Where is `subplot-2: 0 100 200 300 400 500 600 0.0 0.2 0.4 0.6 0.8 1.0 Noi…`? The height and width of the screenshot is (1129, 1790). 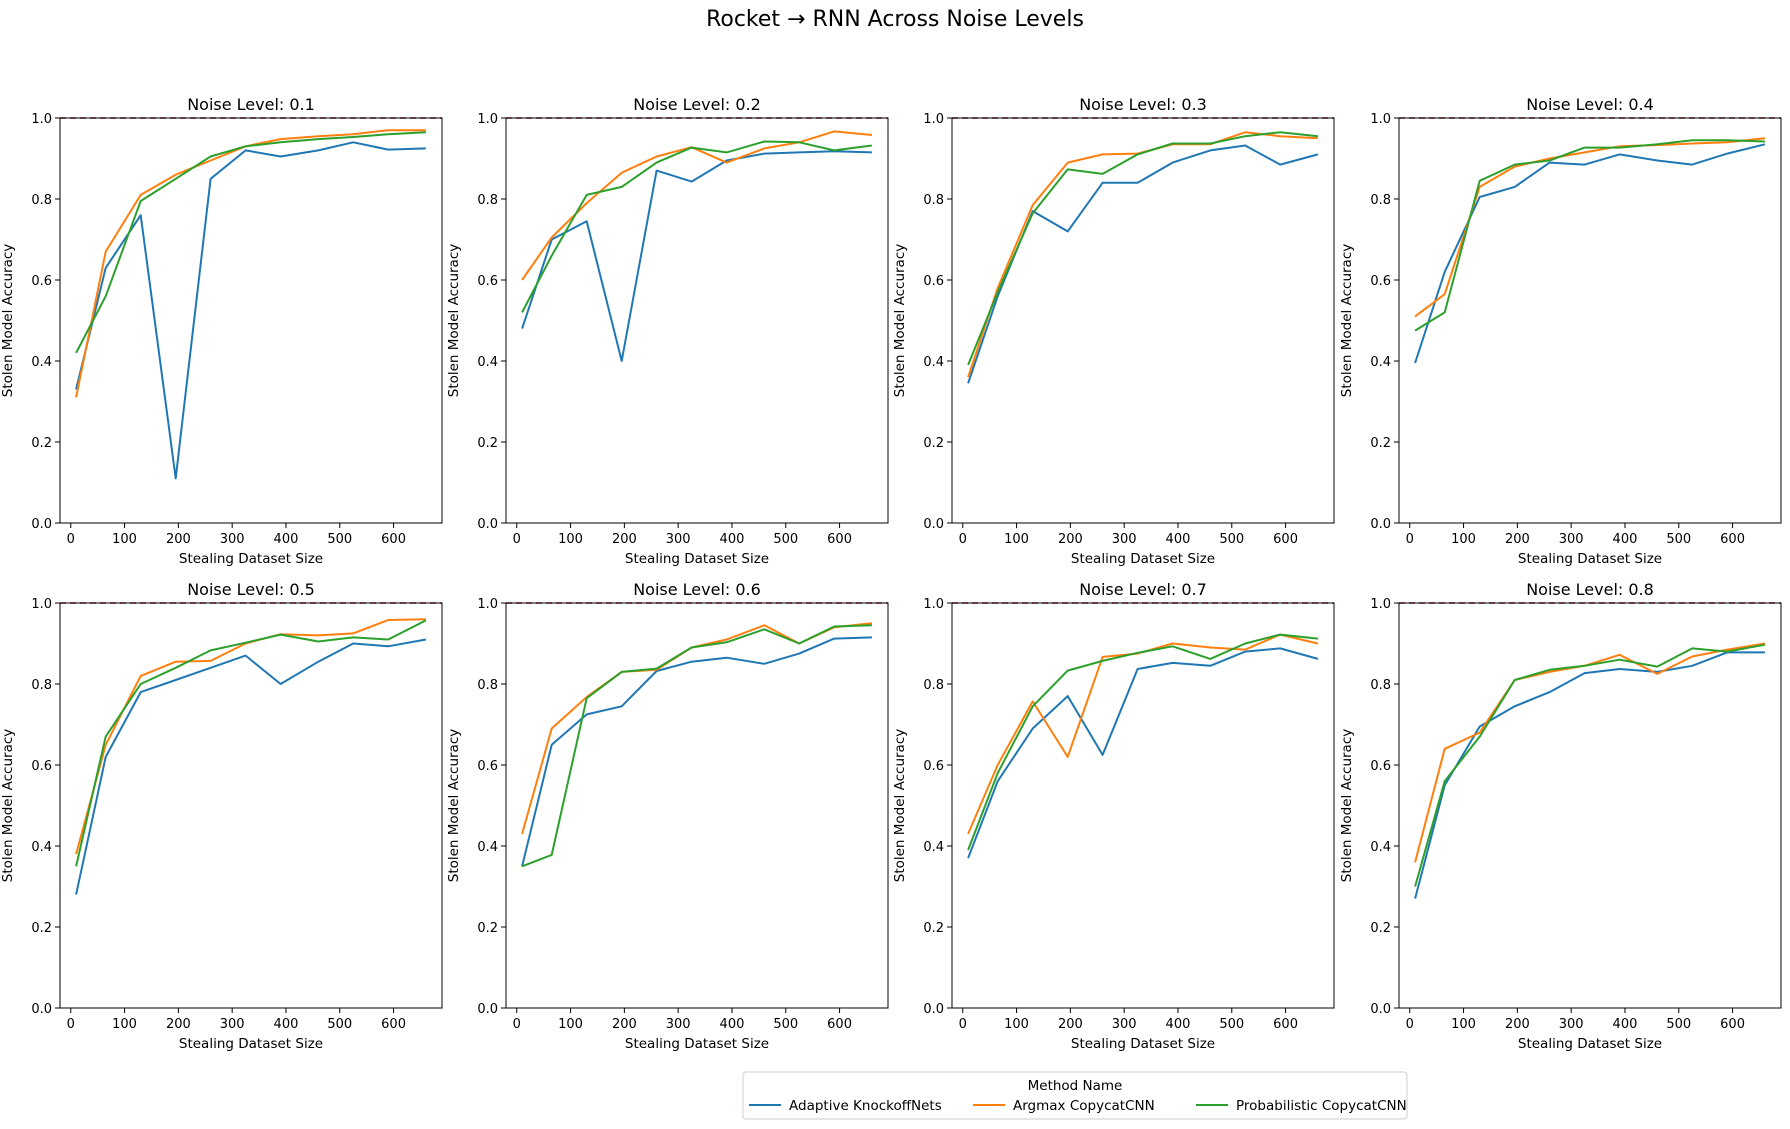
subplot-2: 0 100 200 300 400 500 600 0.0 0.2 0.4 0.6 0.8 1.0 Noi… is located at coordinates (667, 331).